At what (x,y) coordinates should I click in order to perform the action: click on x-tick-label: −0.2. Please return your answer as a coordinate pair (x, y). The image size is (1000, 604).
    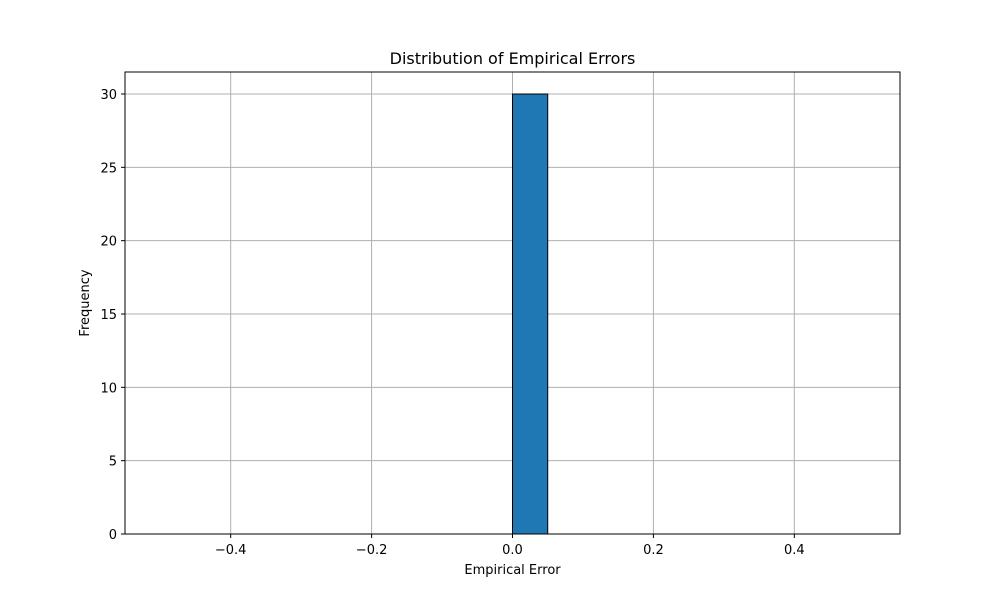
    Looking at the image, I should click on (372, 550).